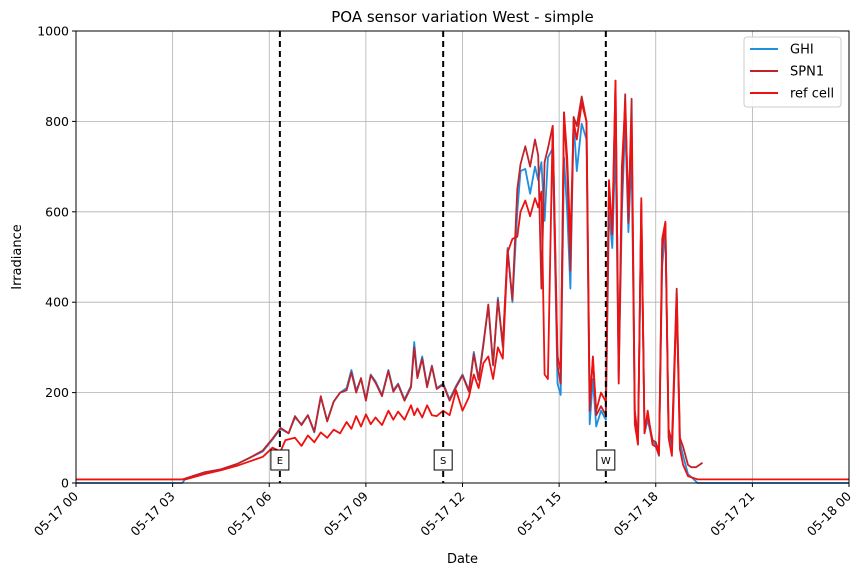 This screenshot has height=576, width=859. I want to click on x-tick-label: 05-18 00, so click(829, 513).